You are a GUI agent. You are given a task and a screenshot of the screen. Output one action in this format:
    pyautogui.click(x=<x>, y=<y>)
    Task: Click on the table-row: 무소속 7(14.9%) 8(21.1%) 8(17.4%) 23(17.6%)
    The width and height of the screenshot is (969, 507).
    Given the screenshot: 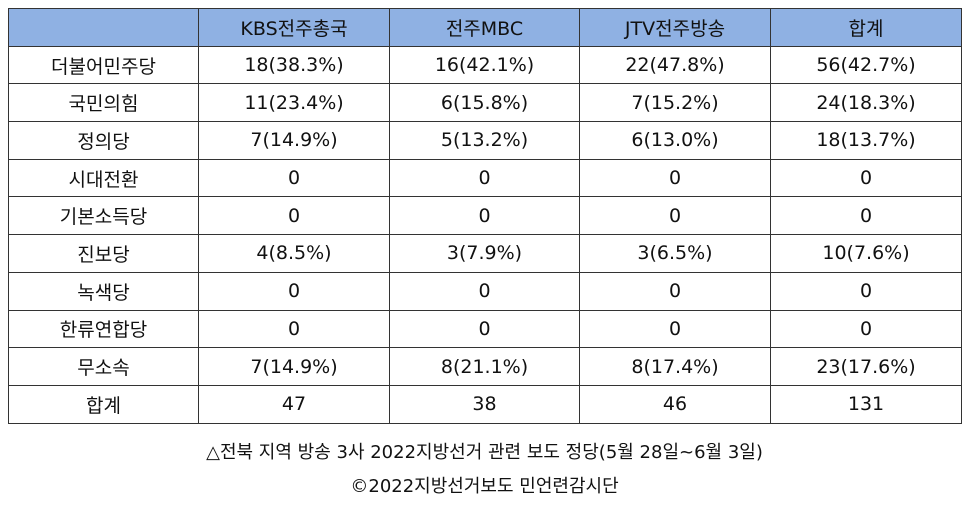 What is the action you would take?
    pyautogui.click(x=485, y=366)
    